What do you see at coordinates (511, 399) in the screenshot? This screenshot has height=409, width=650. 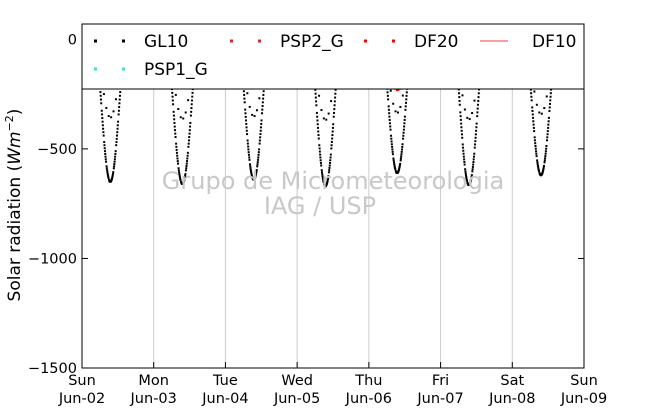 I see `x-tick-label-date: Jun-08` at bounding box center [511, 399].